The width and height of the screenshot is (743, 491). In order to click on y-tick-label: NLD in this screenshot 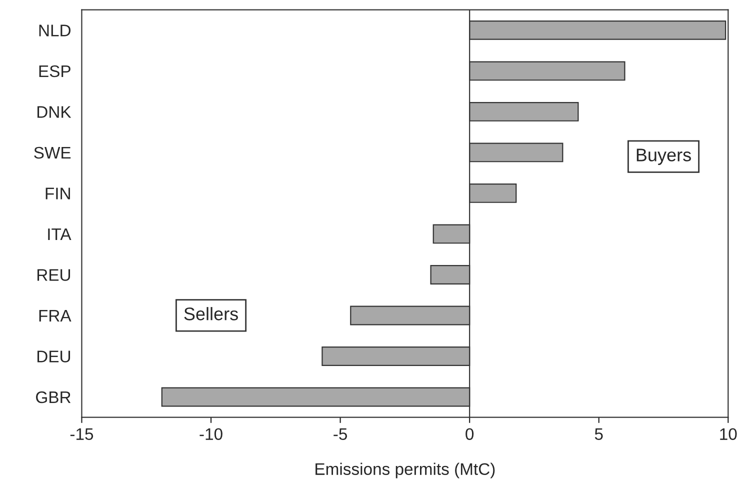, I will do `click(55, 30)`.